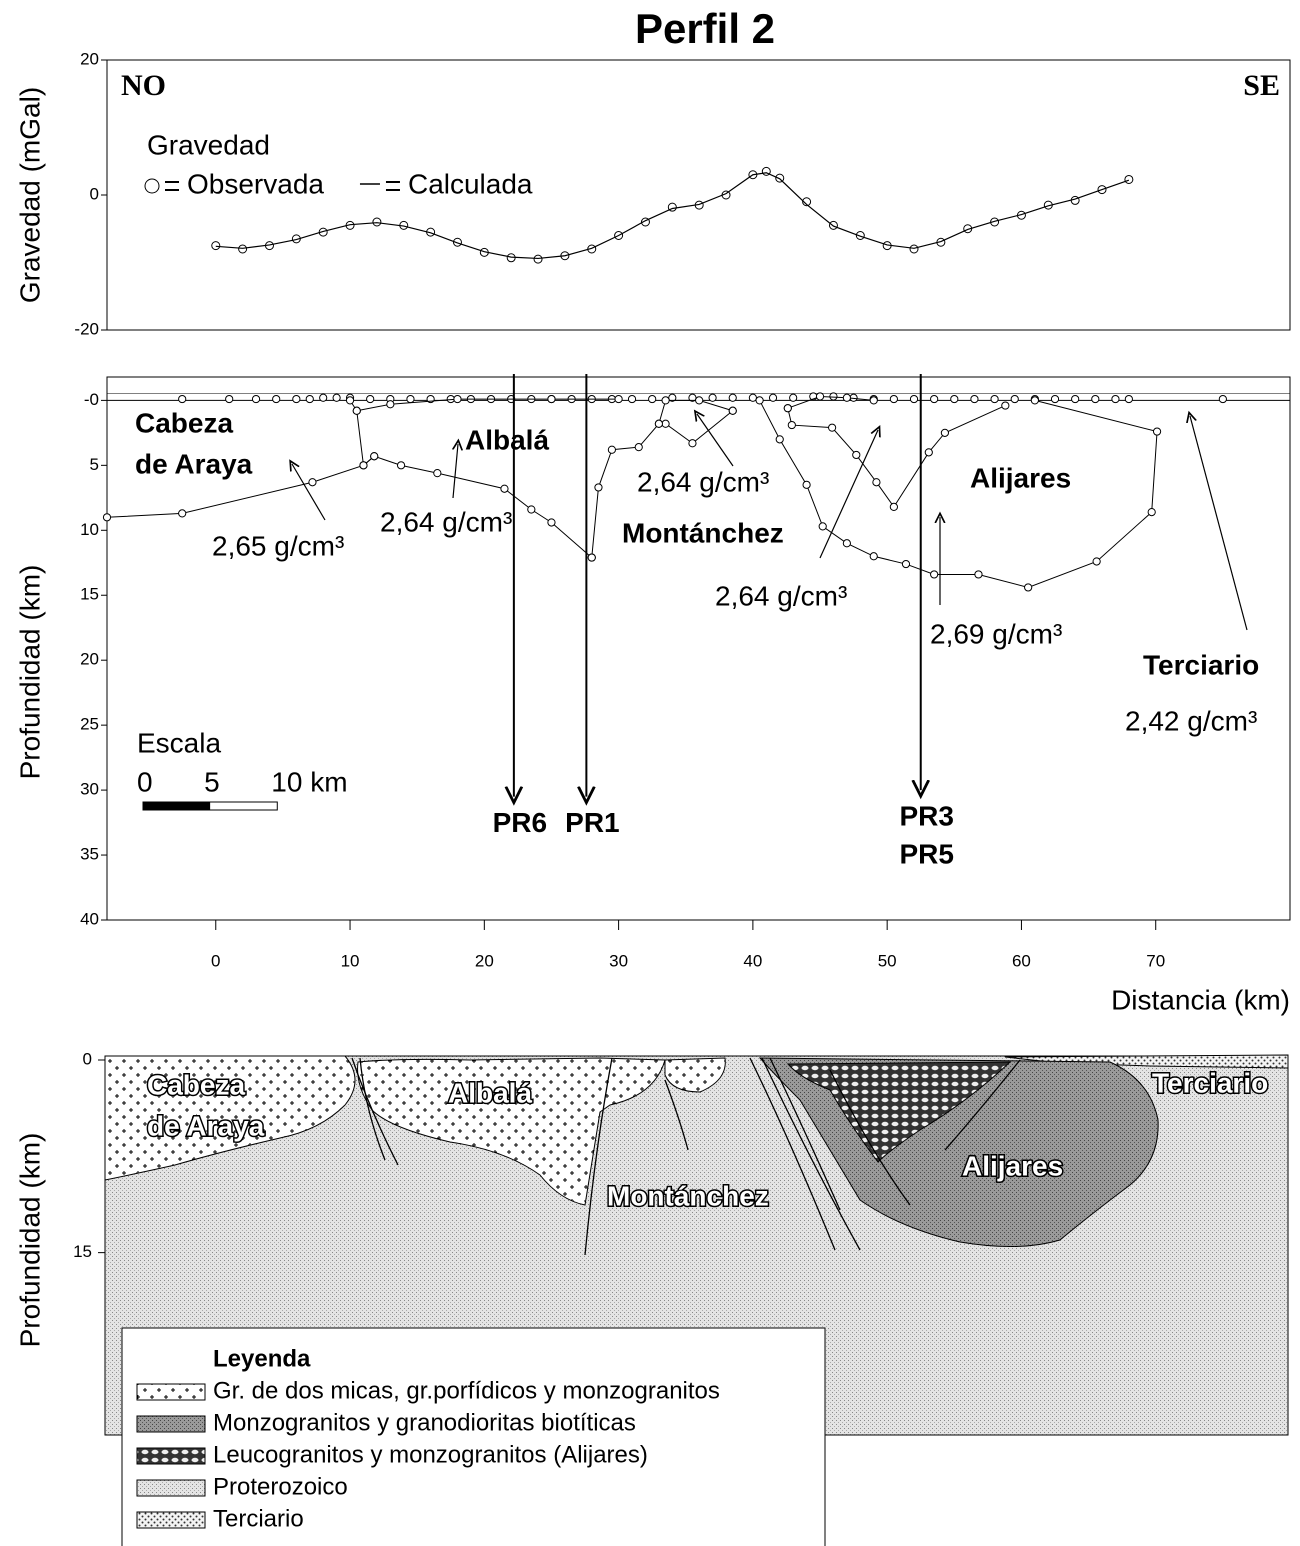 The height and width of the screenshot is (1546, 1300). Describe the element at coordinates (208, 144) in the screenshot. I see `legend-title: Gravedad` at that location.